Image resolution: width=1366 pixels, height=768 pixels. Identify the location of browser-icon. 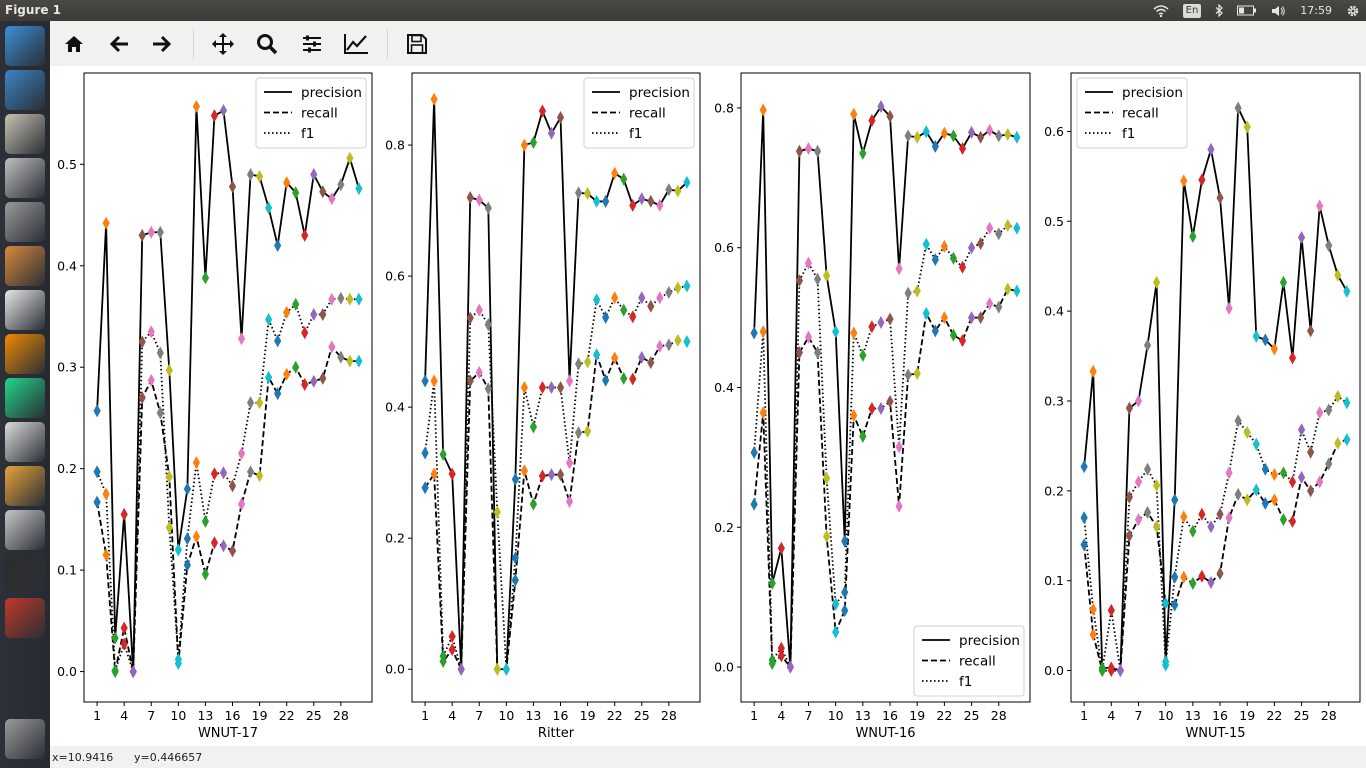
(25, 90).